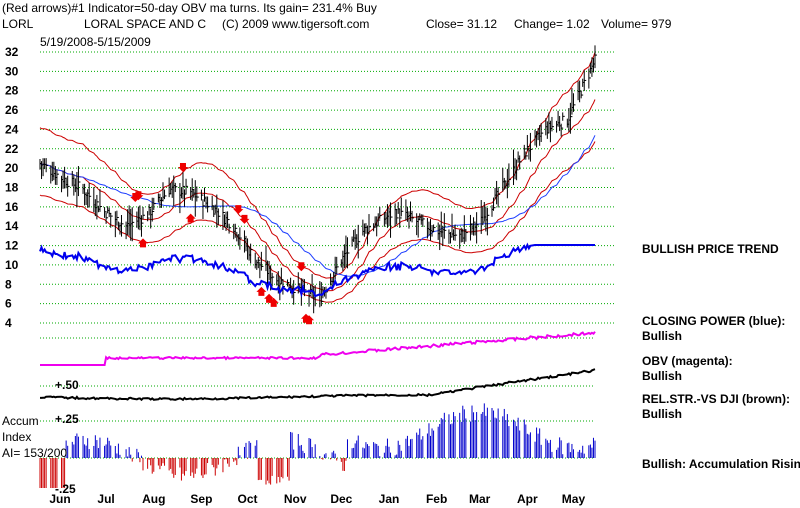 The image size is (800, 508). I want to click on y-axis-labels: 32 30 28 26 24 22 20 18 16 14 12 10 8 6 4, so click(12, 187).